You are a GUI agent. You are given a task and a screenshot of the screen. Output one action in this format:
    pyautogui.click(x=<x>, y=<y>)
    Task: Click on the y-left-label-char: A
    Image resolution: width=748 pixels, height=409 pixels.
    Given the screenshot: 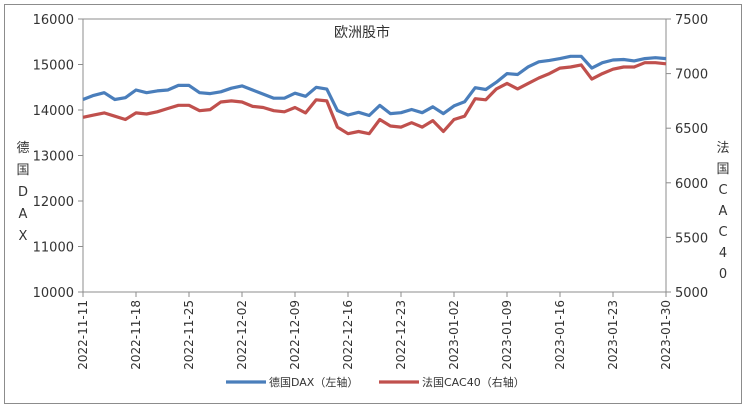 What is the action you would take?
    pyautogui.click(x=23, y=214)
    